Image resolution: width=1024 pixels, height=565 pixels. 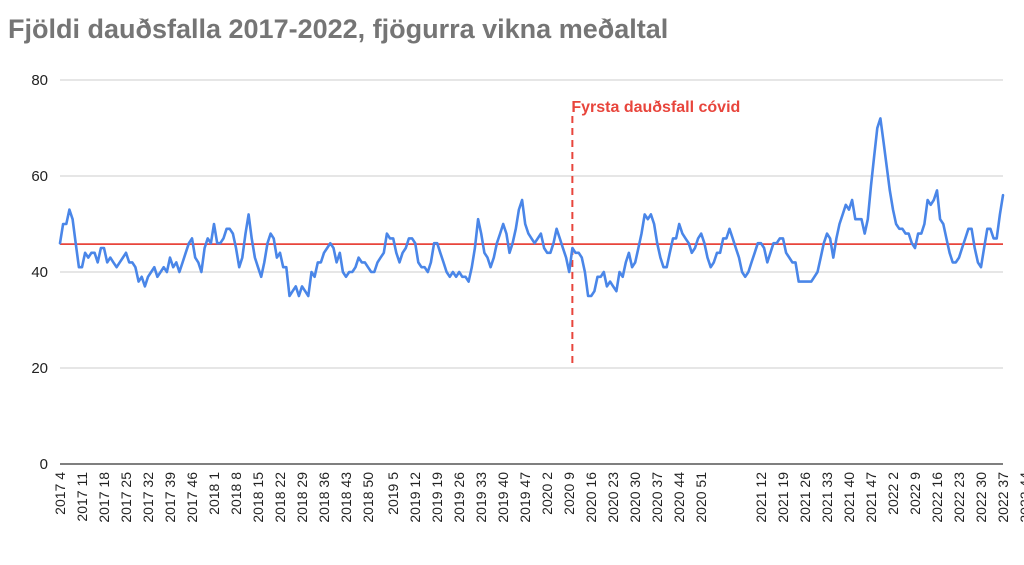 I want to click on x-tick-label: 2018 8, so click(x=236, y=493).